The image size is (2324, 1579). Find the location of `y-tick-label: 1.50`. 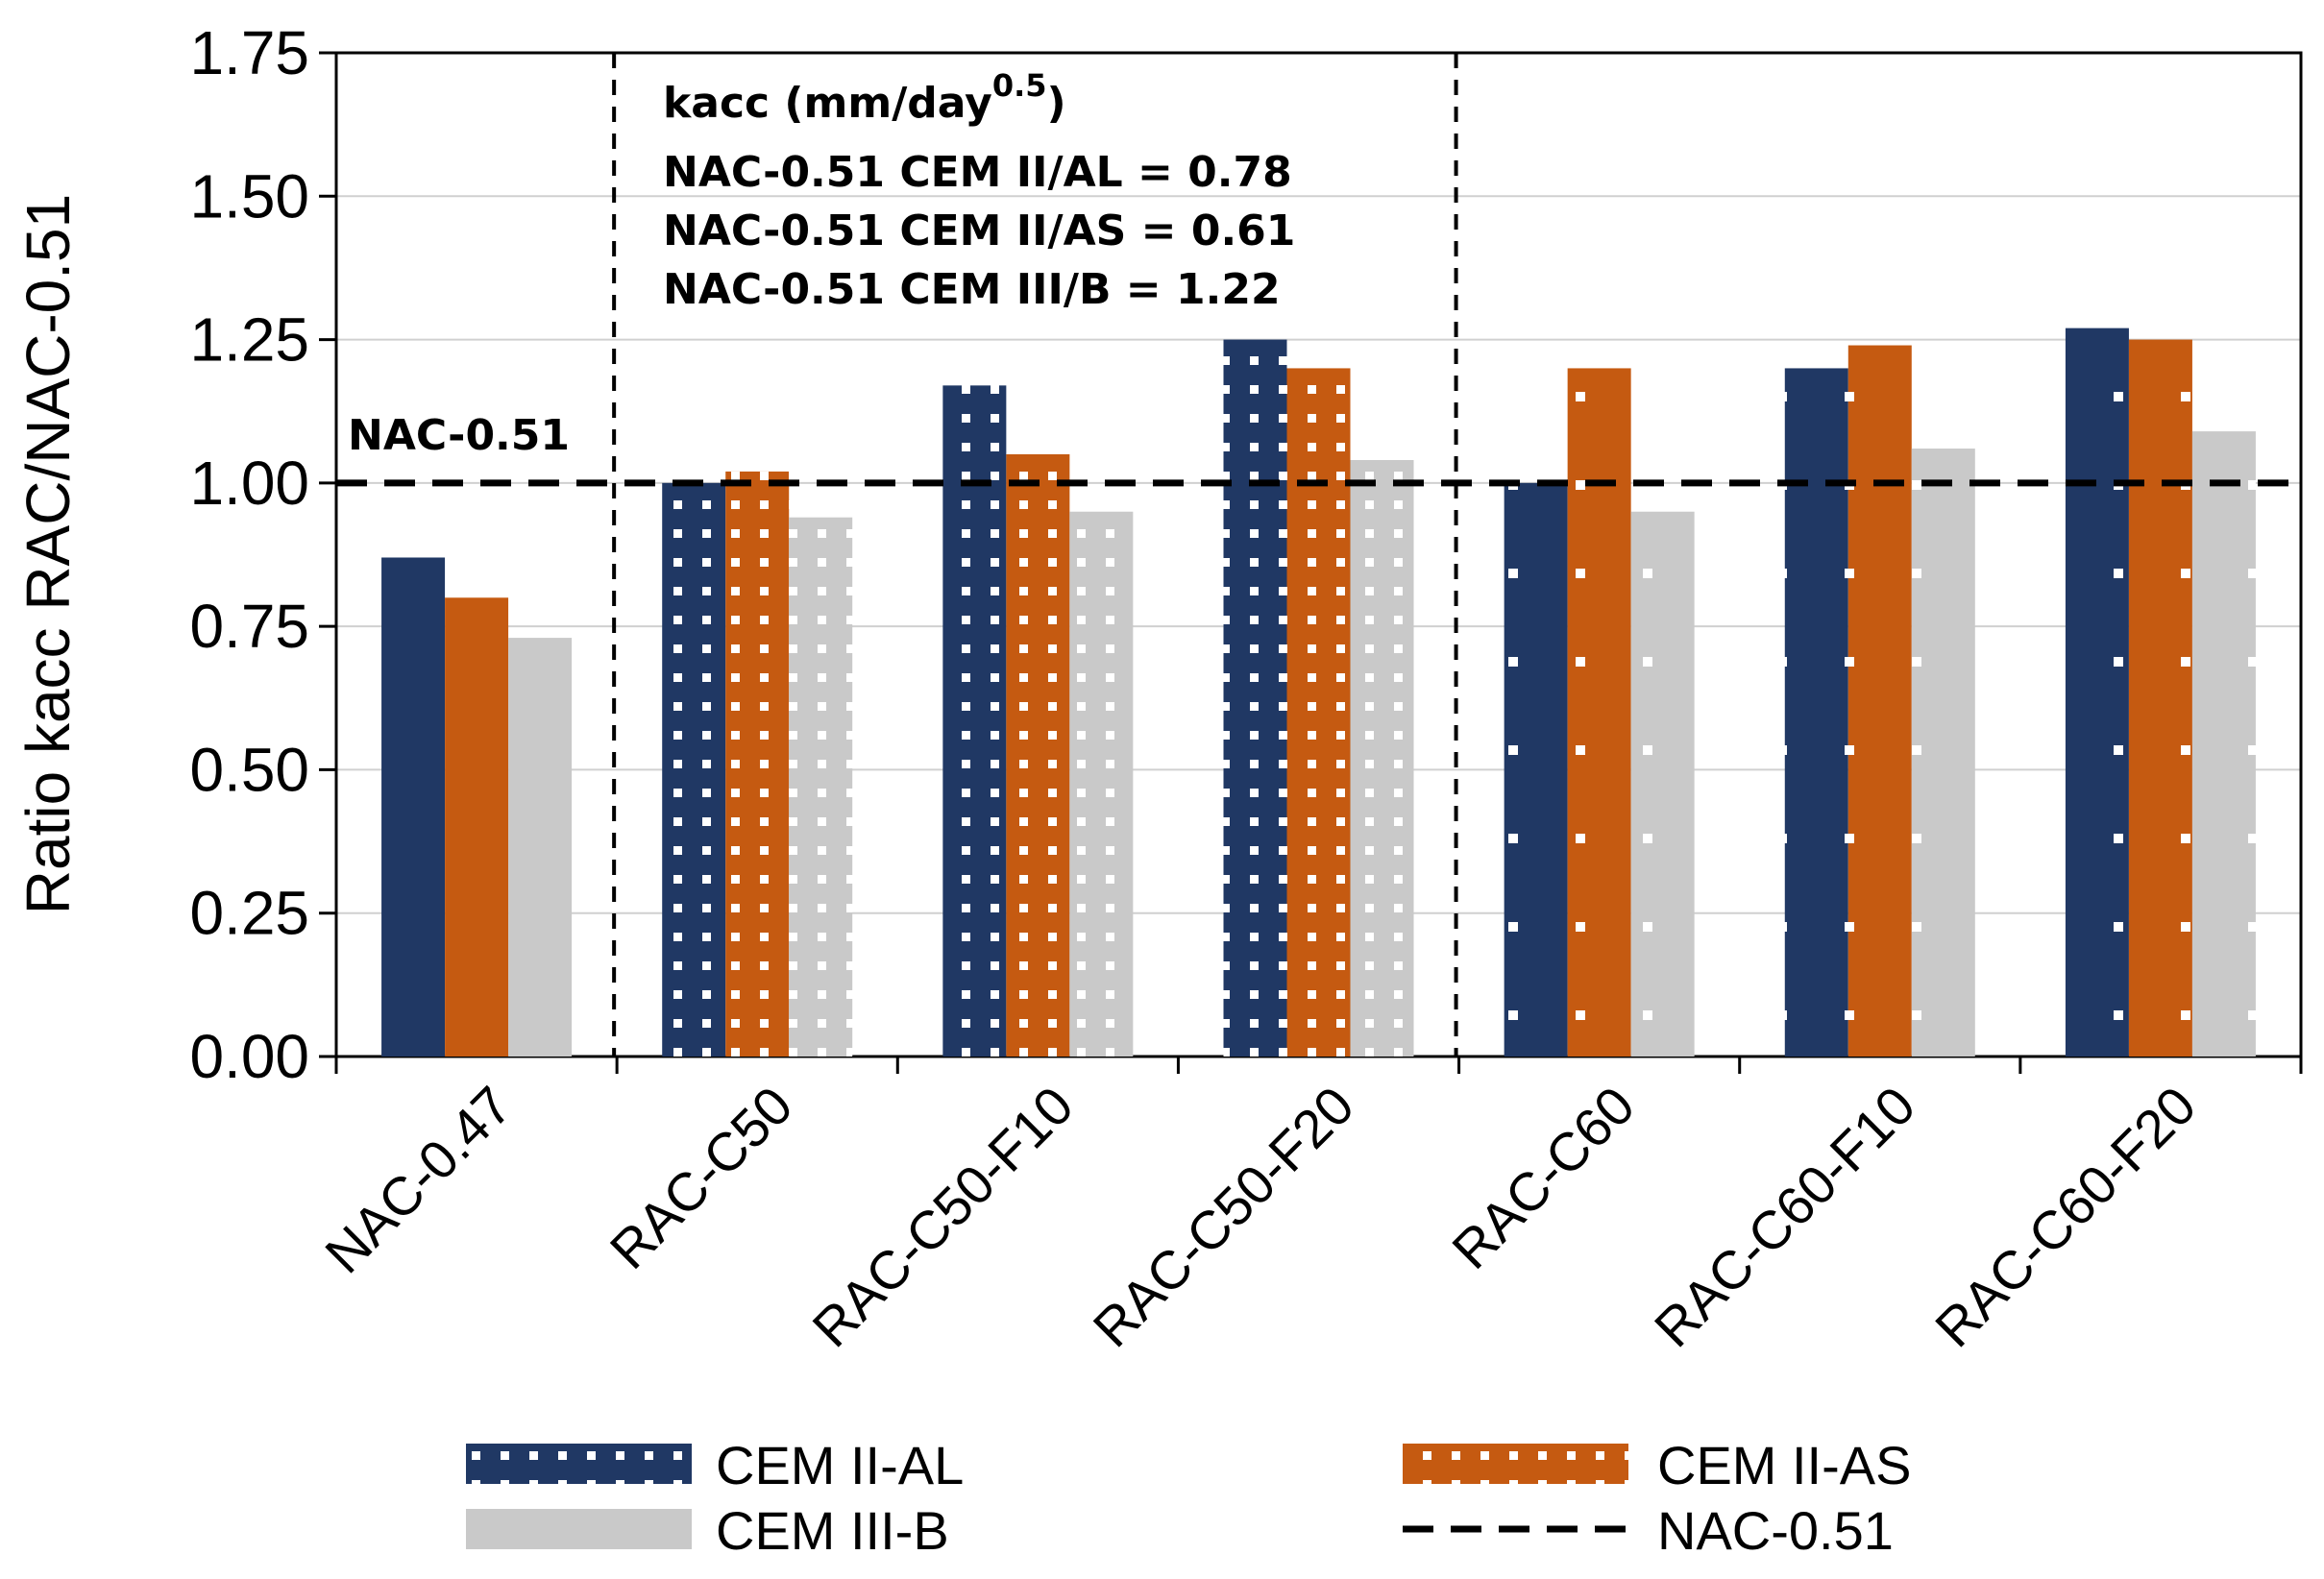

y-tick-label: 1.50 is located at coordinates (249, 196).